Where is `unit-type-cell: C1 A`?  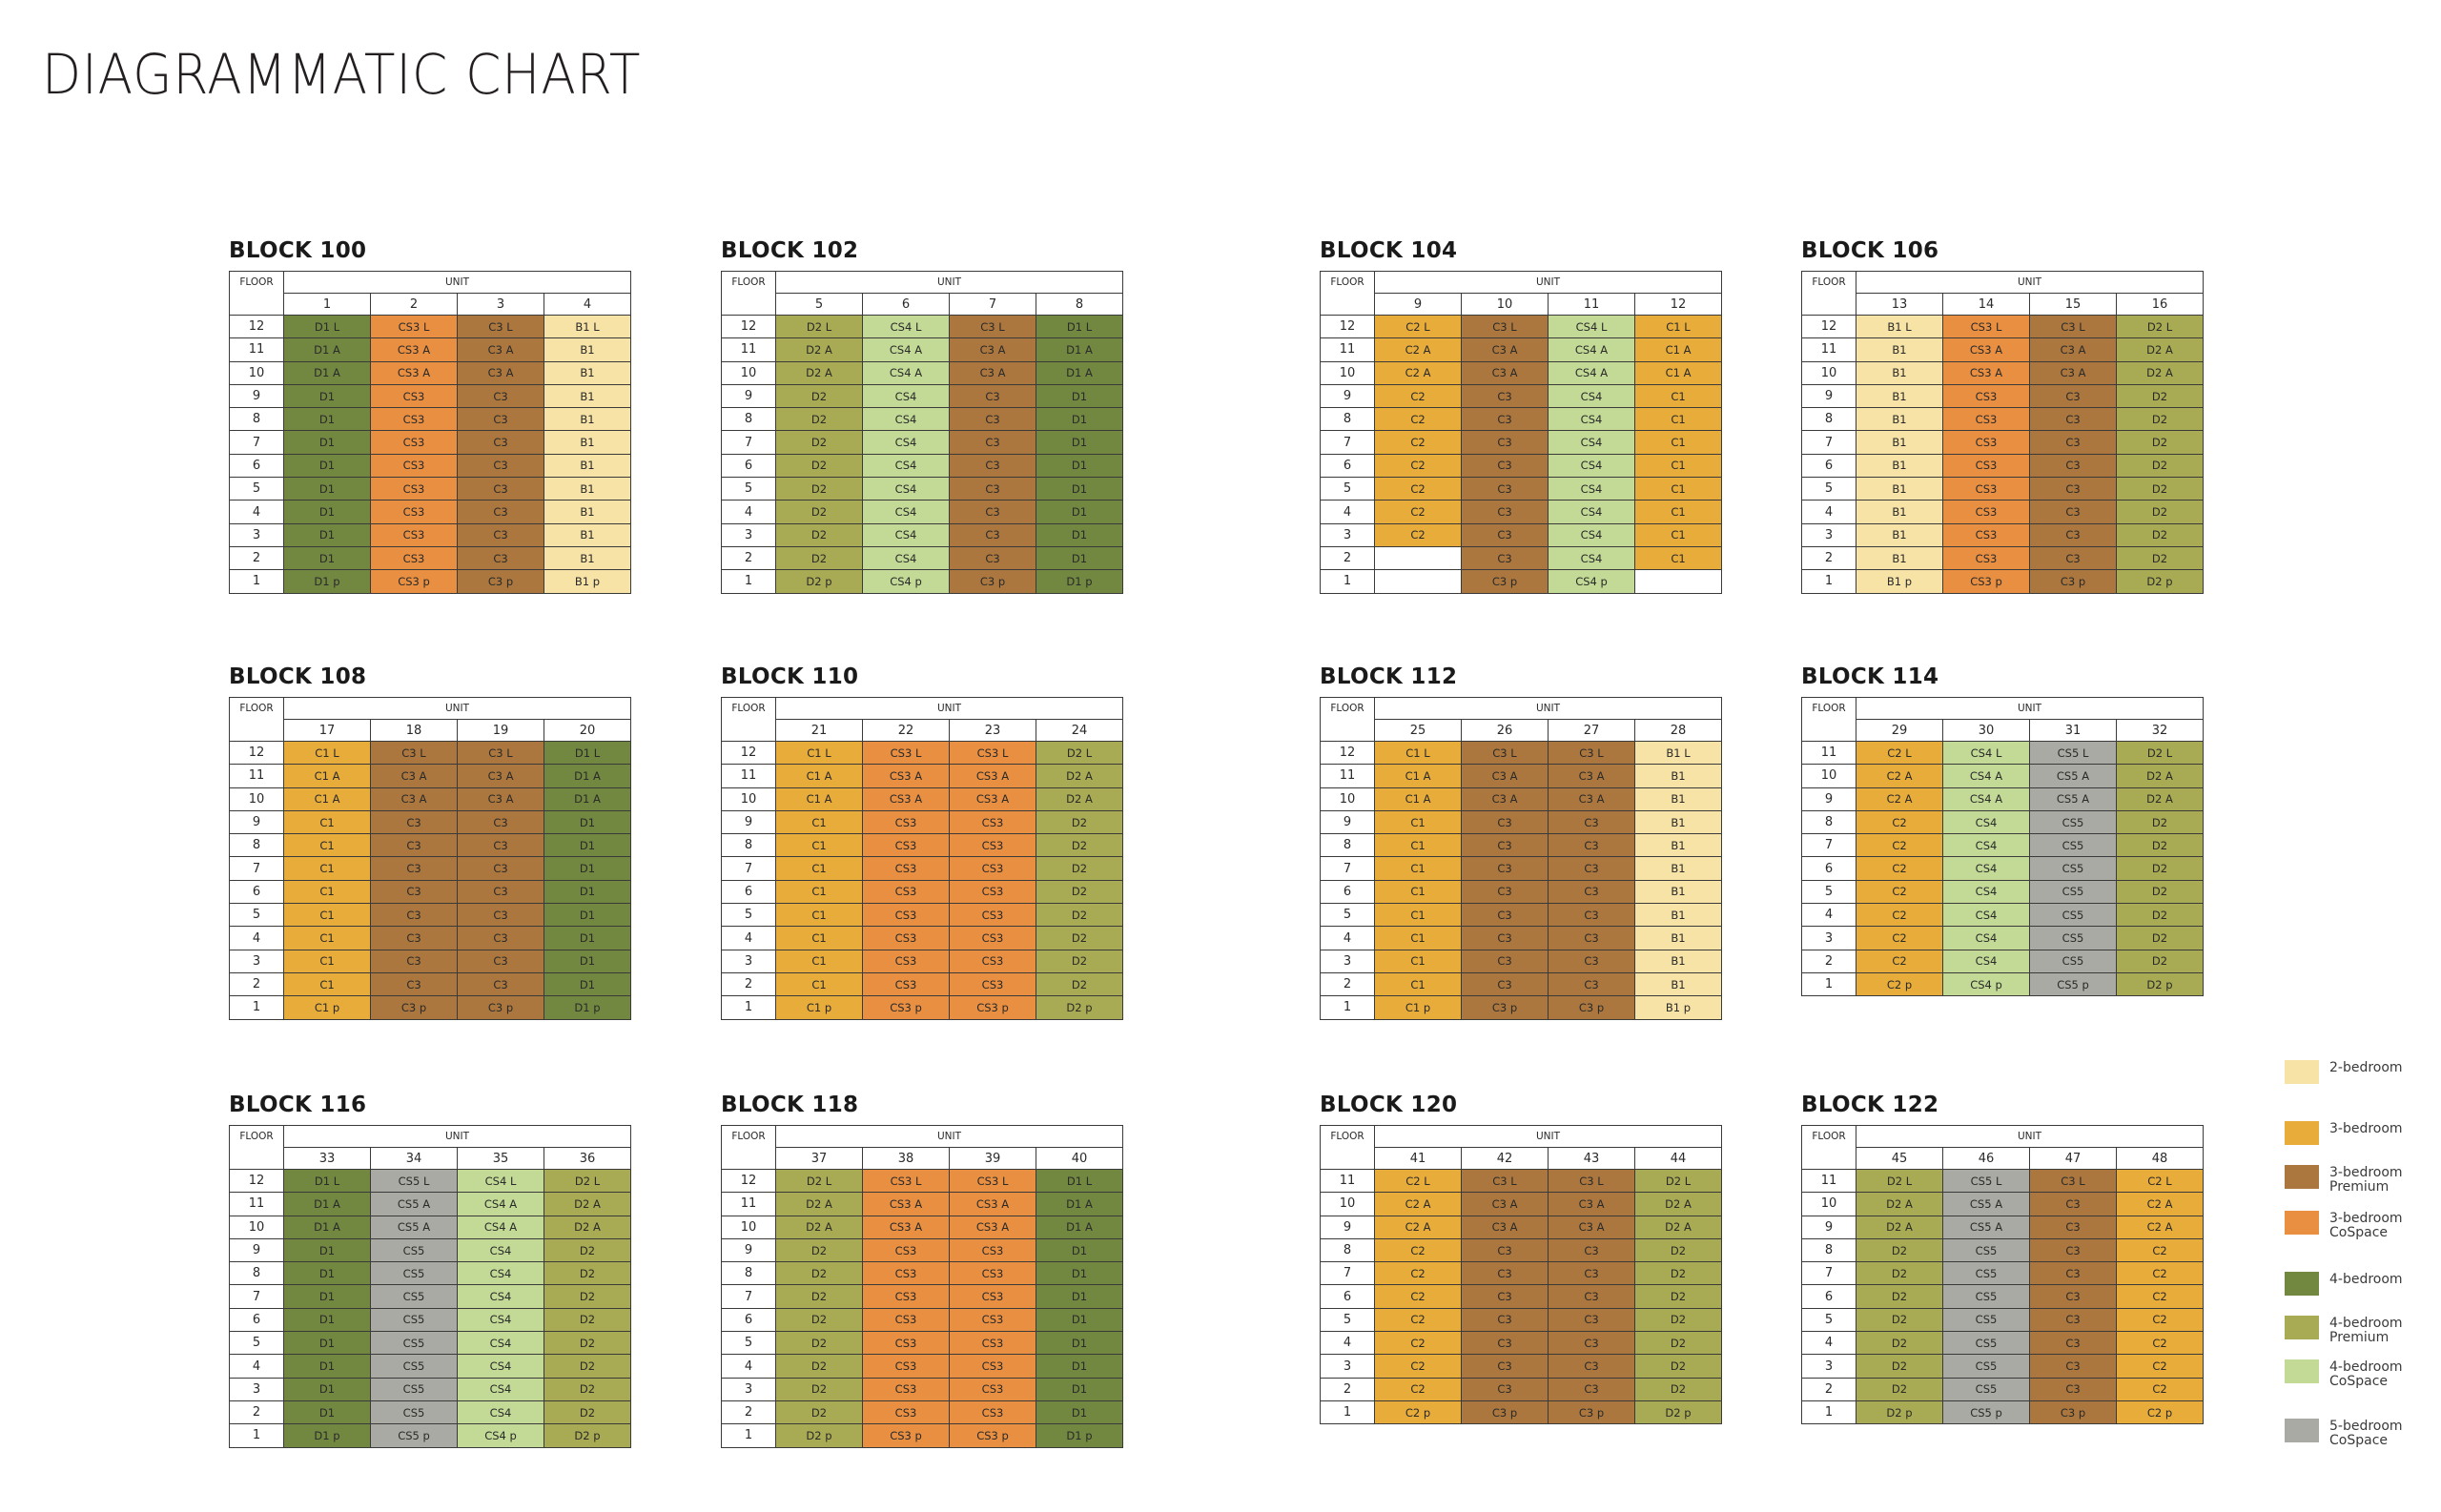
unit-type-cell: C1 A is located at coordinates (819, 776).